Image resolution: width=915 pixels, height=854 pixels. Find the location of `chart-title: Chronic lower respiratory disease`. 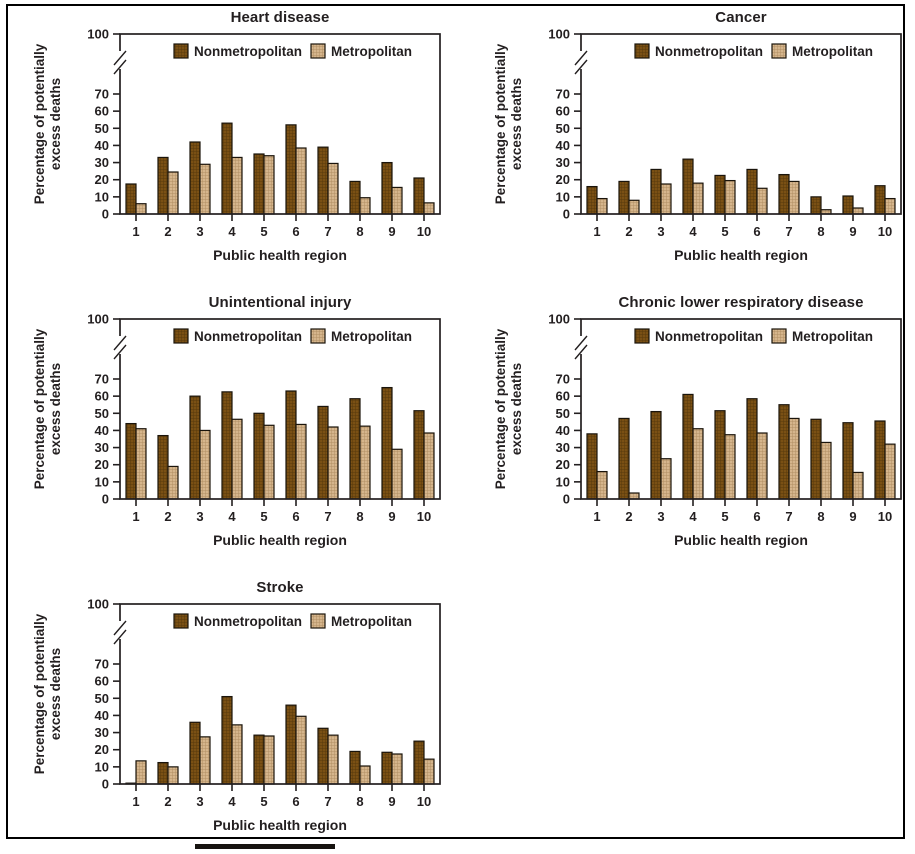

chart-title: Chronic lower respiratory disease is located at coordinates (741, 302).